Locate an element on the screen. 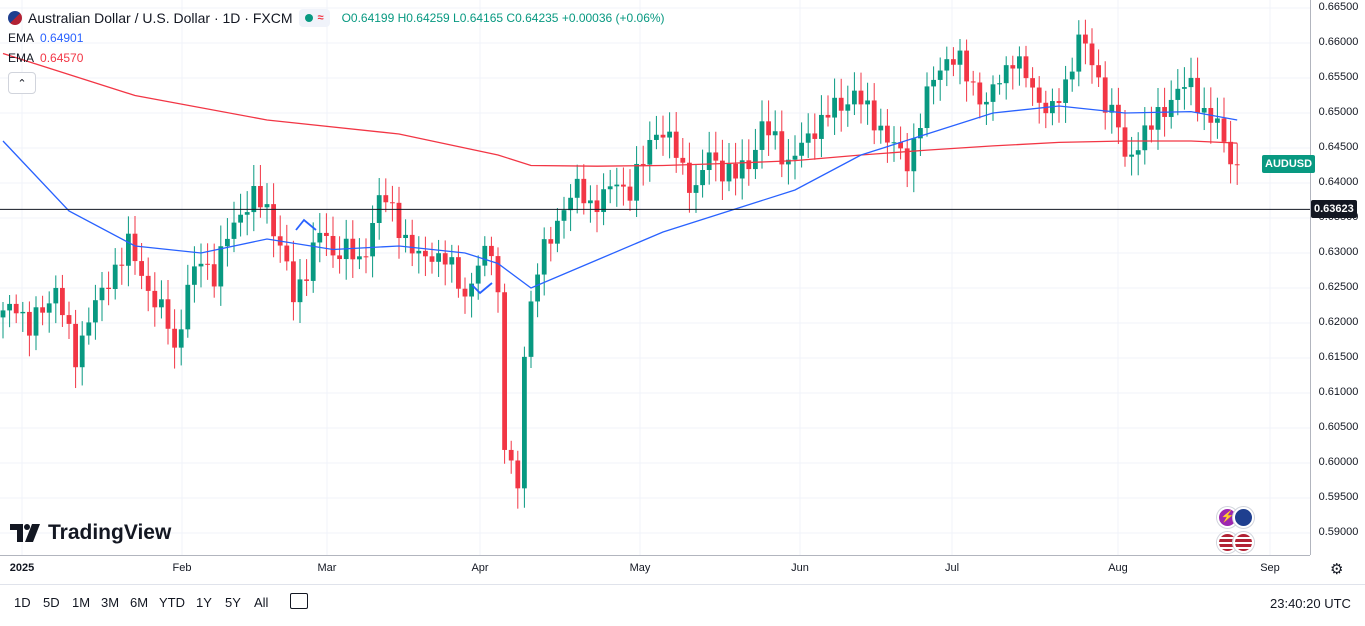  y-tick-label: 0.62500 is located at coordinates (1338, 287).